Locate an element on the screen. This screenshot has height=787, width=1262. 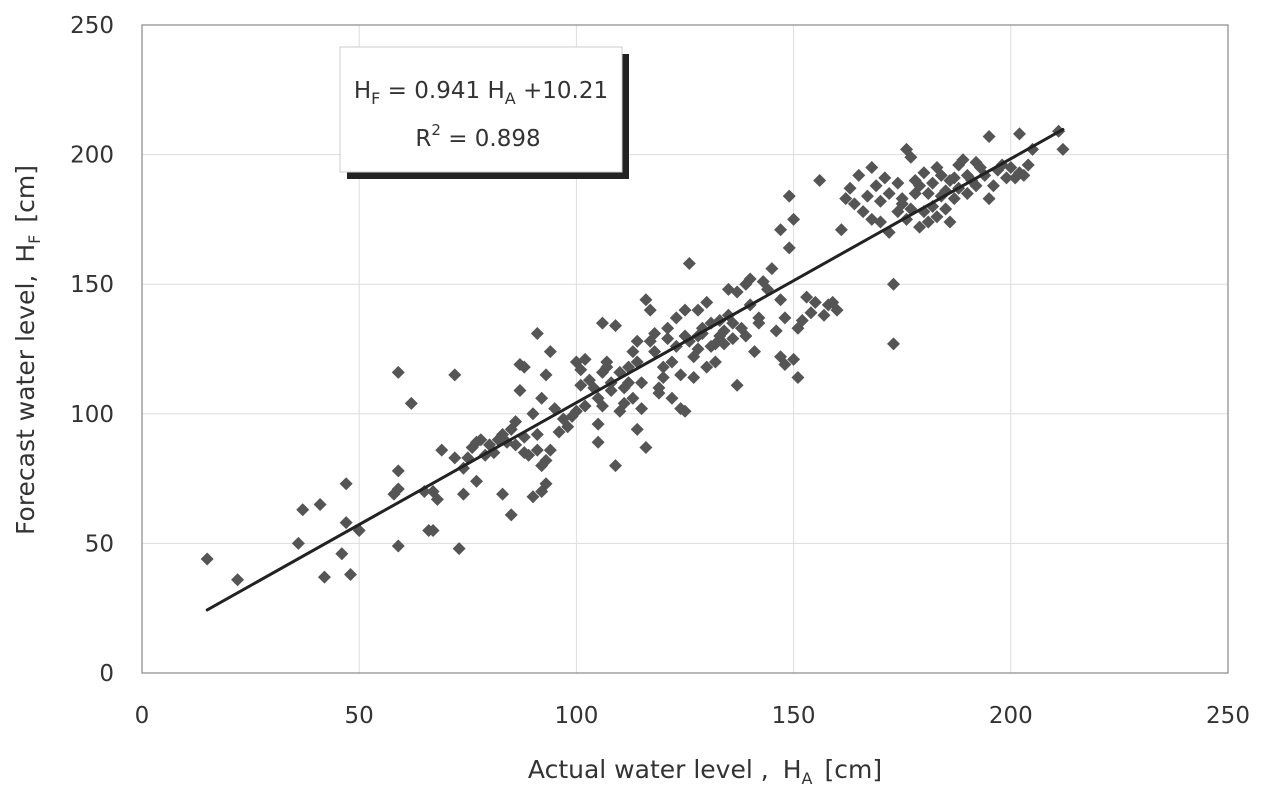
x-tick-label: 0 is located at coordinates (142, 716).